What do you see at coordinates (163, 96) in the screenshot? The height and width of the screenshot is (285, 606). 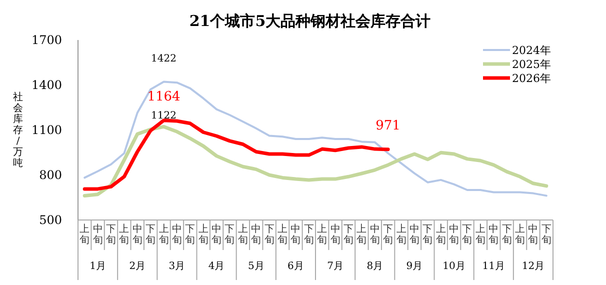 I see `data-label: 1164` at bounding box center [163, 96].